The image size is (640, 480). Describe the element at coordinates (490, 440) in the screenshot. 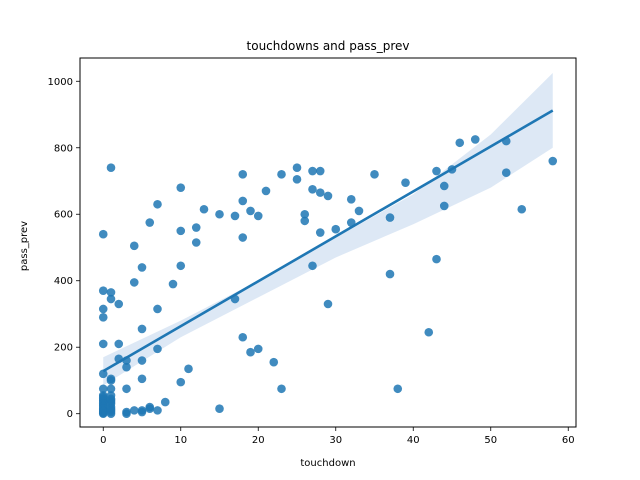

I see `x-tick-label: 50` at that location.